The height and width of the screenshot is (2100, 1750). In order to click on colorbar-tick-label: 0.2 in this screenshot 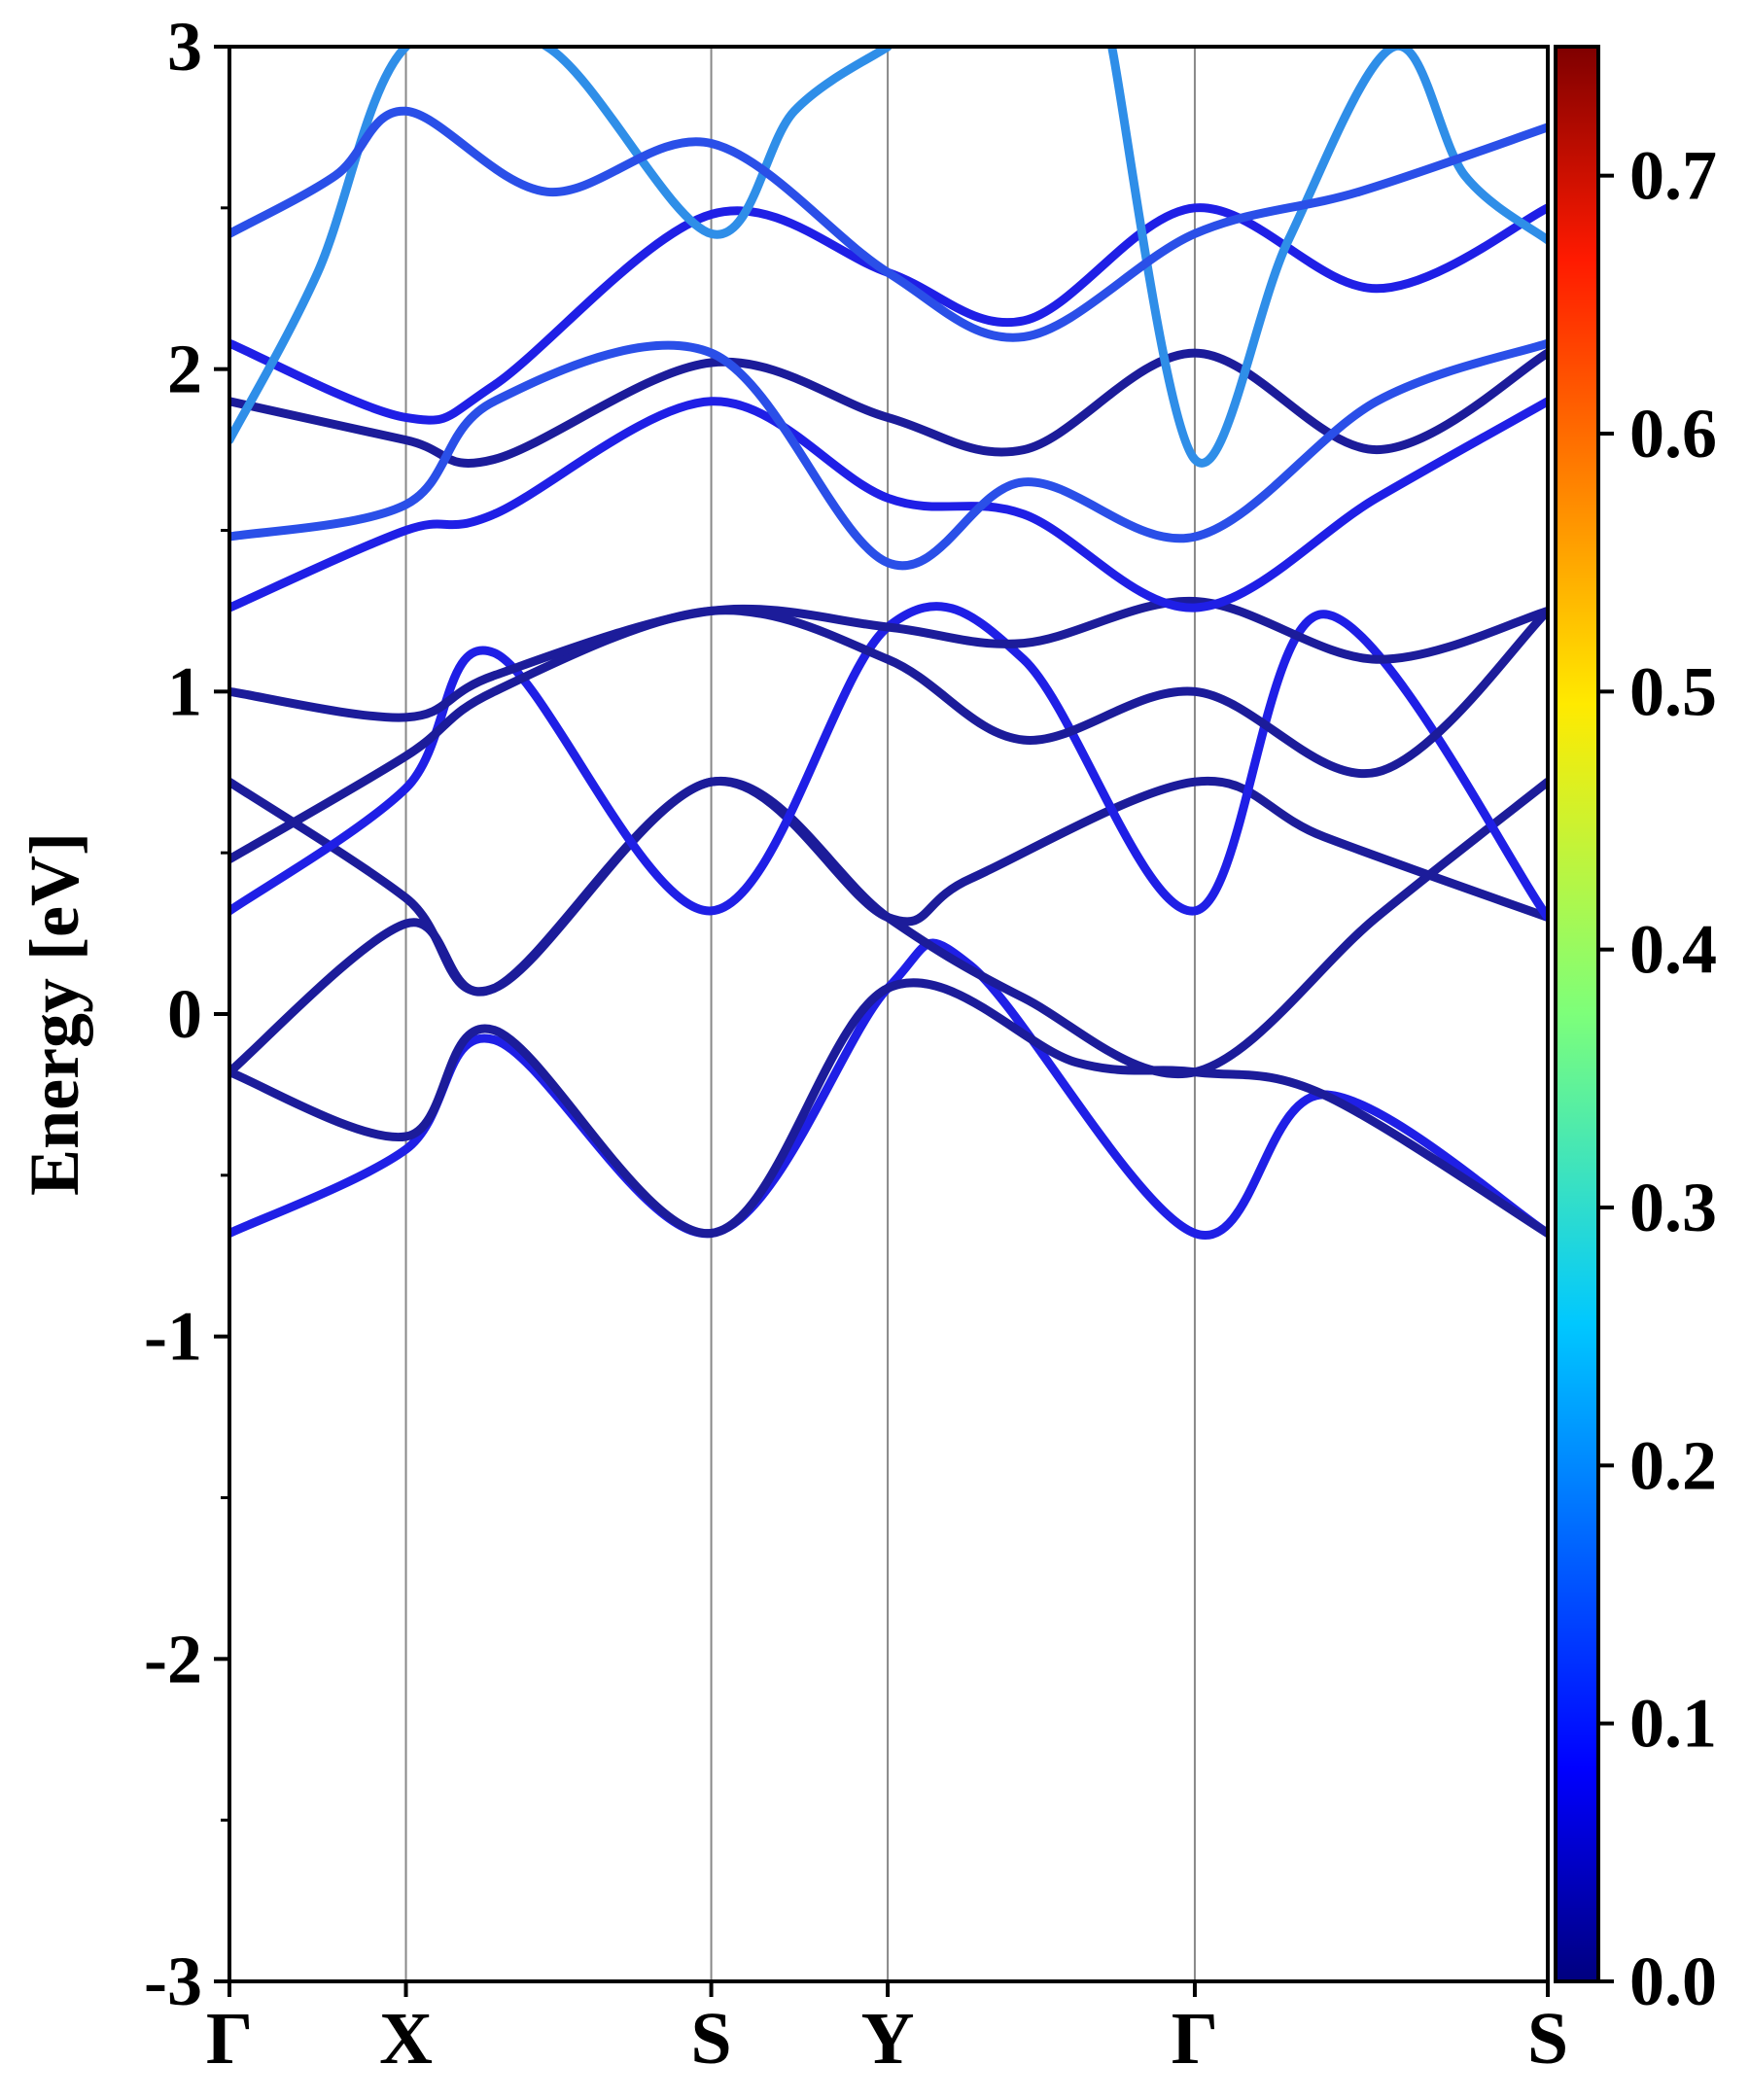, I will do `click(1673, 1465)`.